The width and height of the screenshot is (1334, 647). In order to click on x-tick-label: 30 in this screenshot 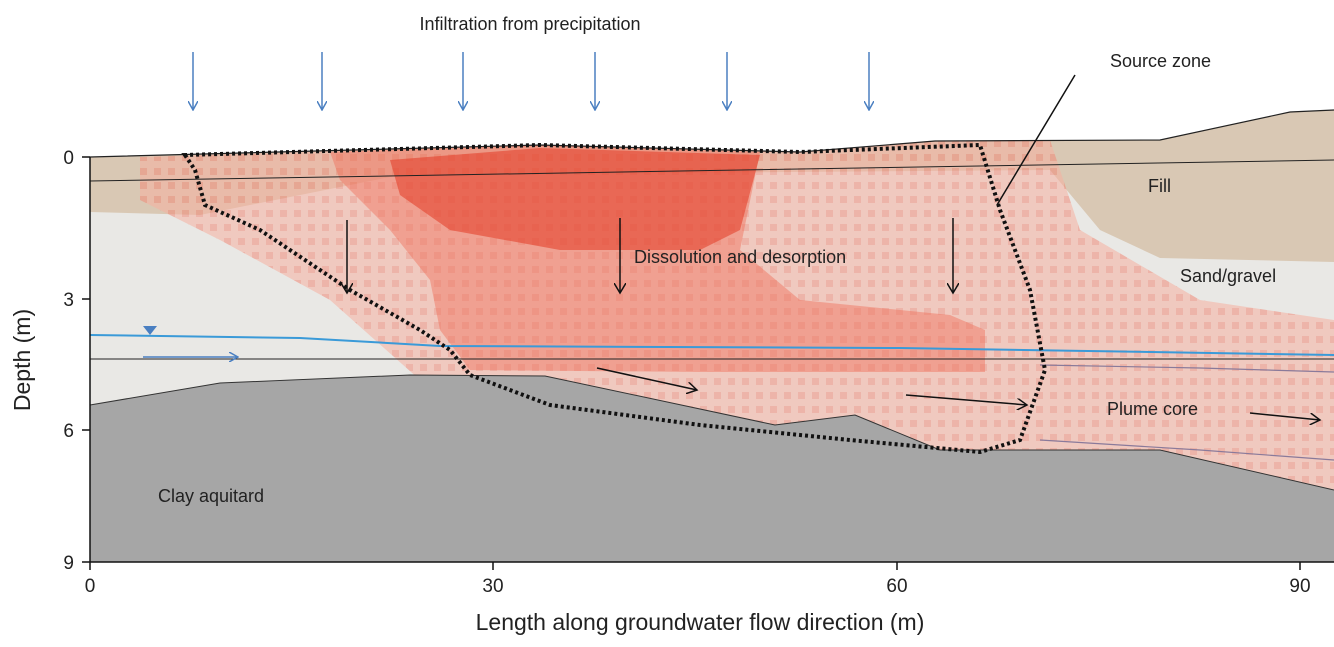, I will do `click(492, 586)`.